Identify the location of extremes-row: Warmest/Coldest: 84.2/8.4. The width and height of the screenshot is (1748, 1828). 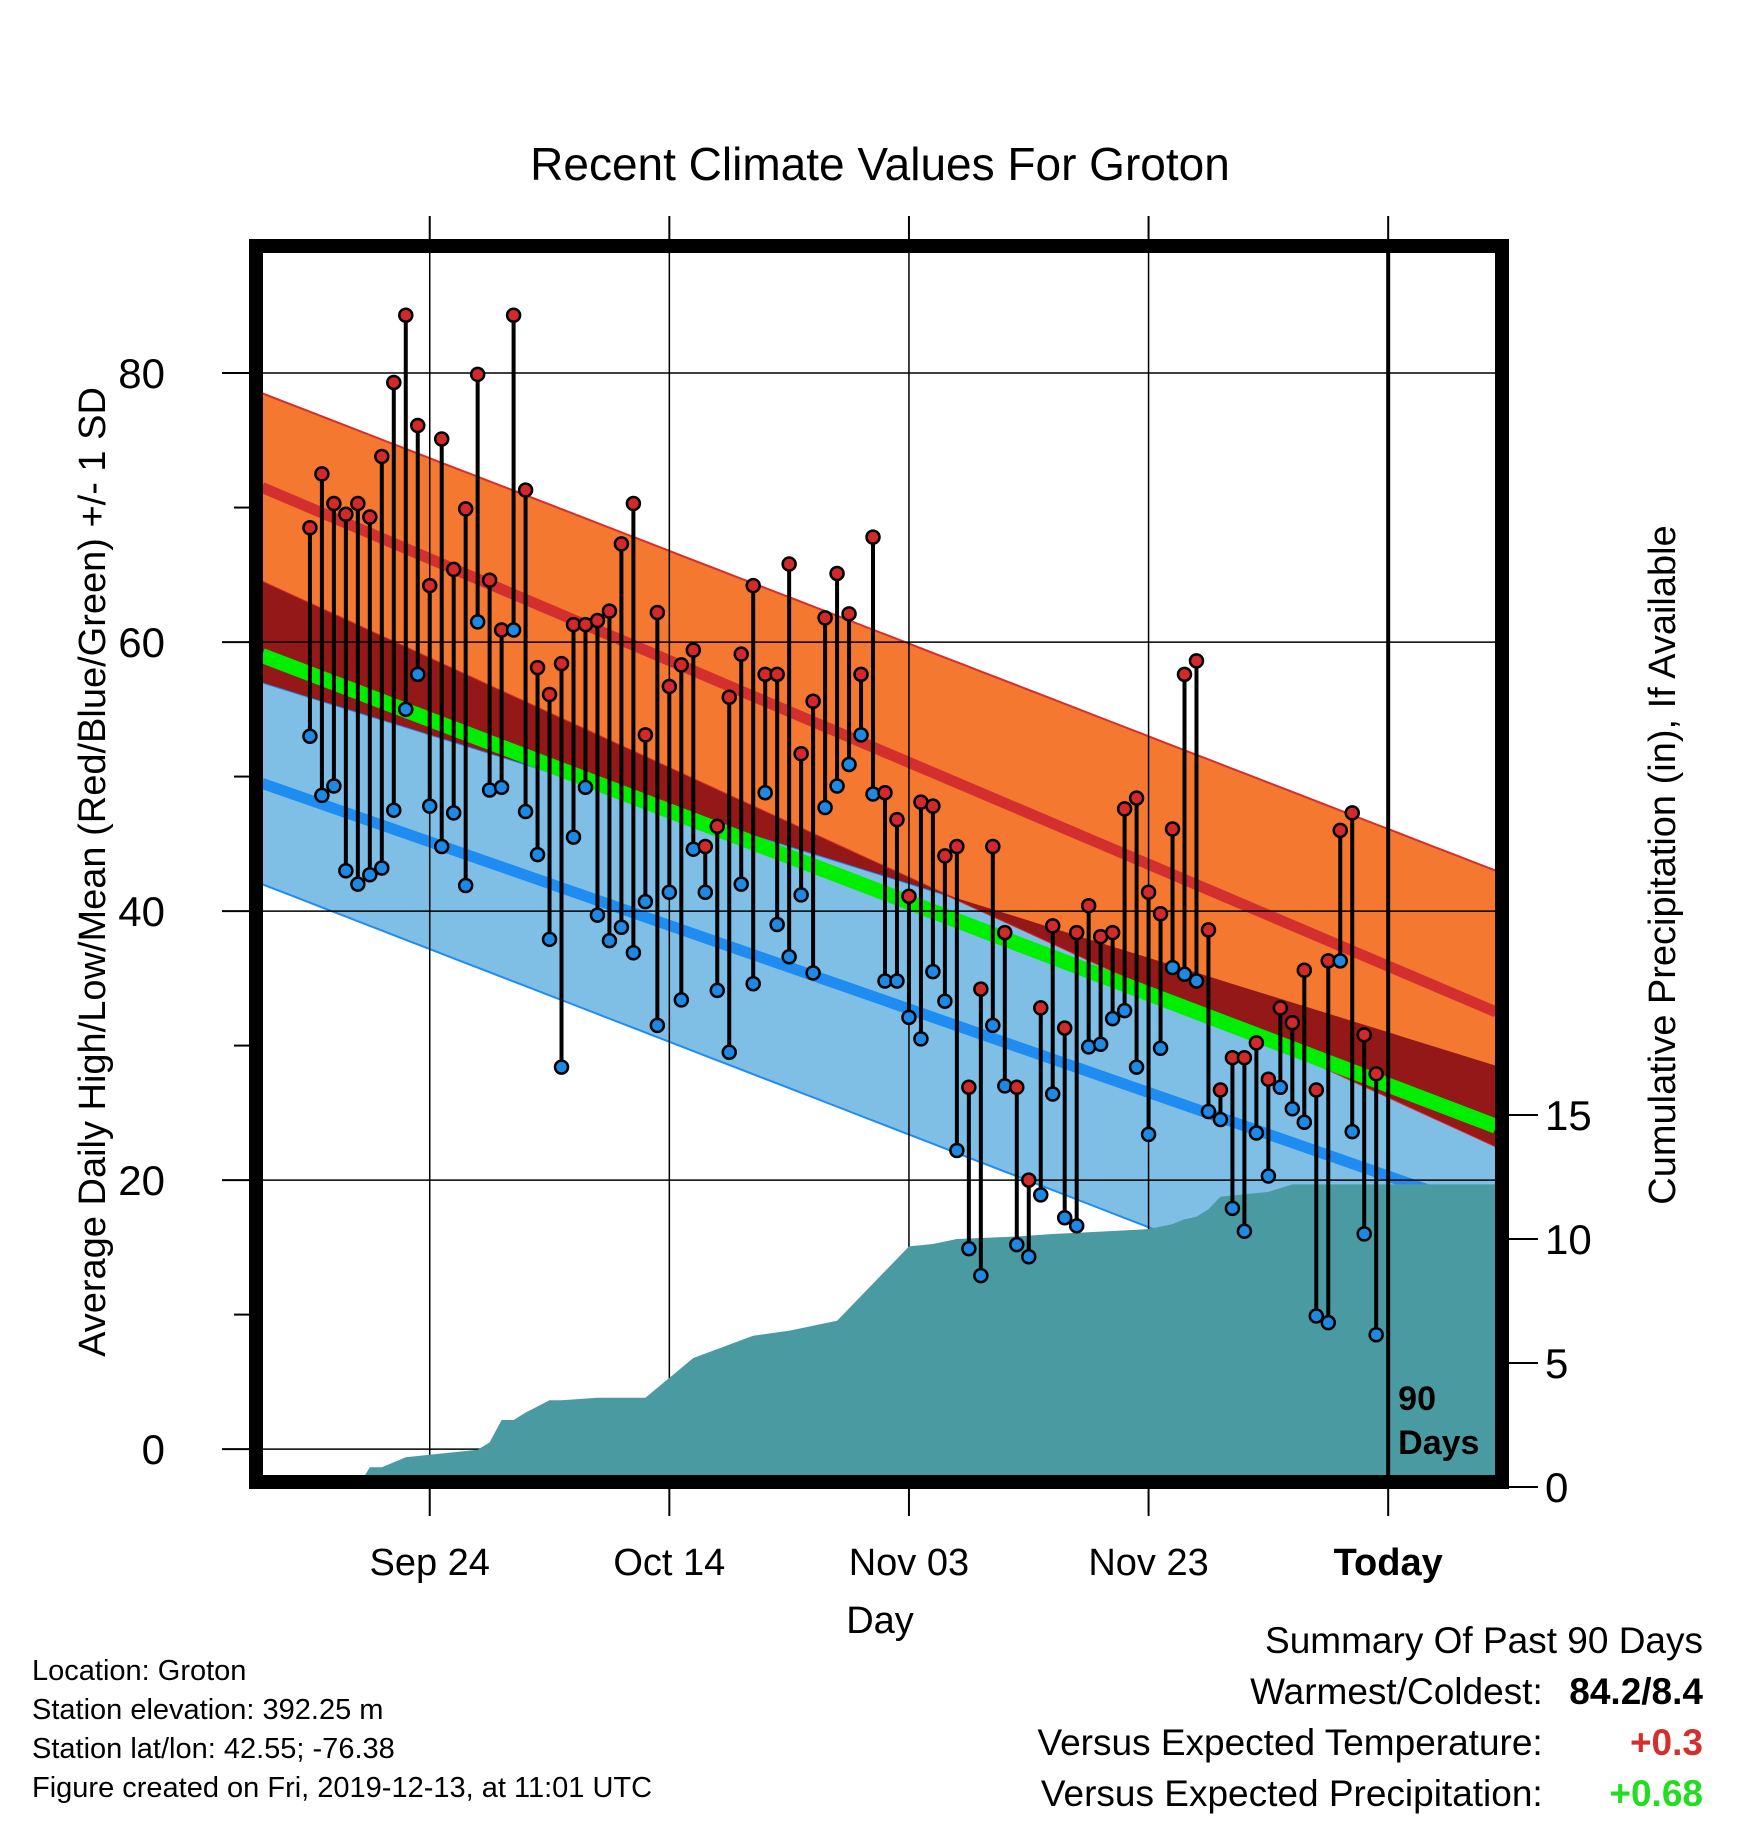
(1370, 1691).